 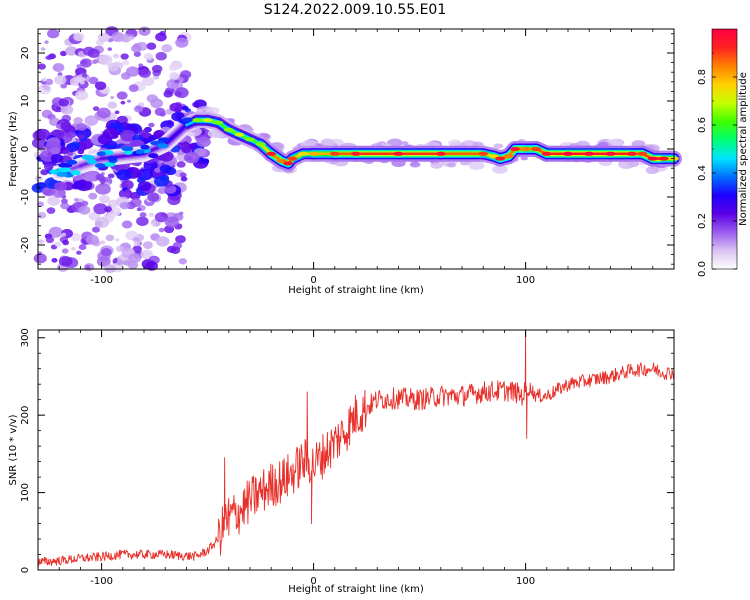 What do you see at coordinates (25, 245) in the screenshot?
I see `y-tick-label: -20` at bounding box center [25, 245].